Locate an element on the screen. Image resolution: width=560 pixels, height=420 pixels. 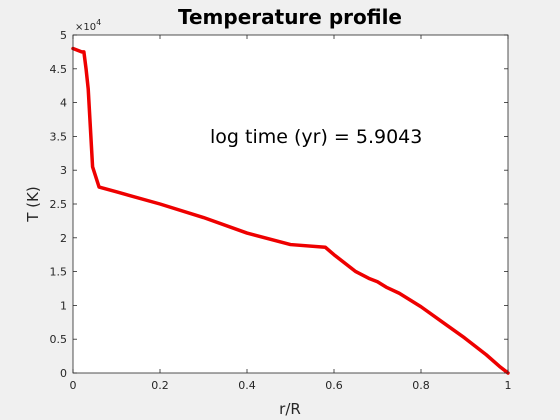
y-tick-label: 4.5 is located at coordinates (59, 69).